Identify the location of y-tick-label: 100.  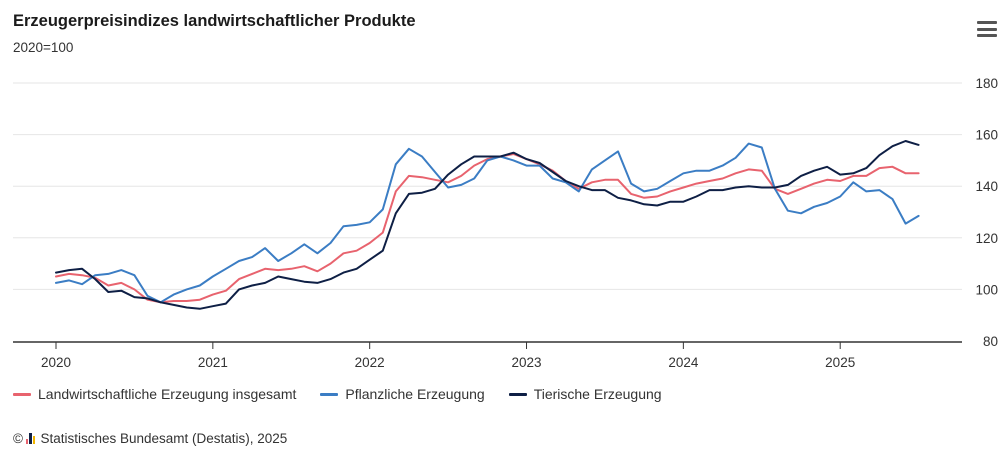
(986, 289).